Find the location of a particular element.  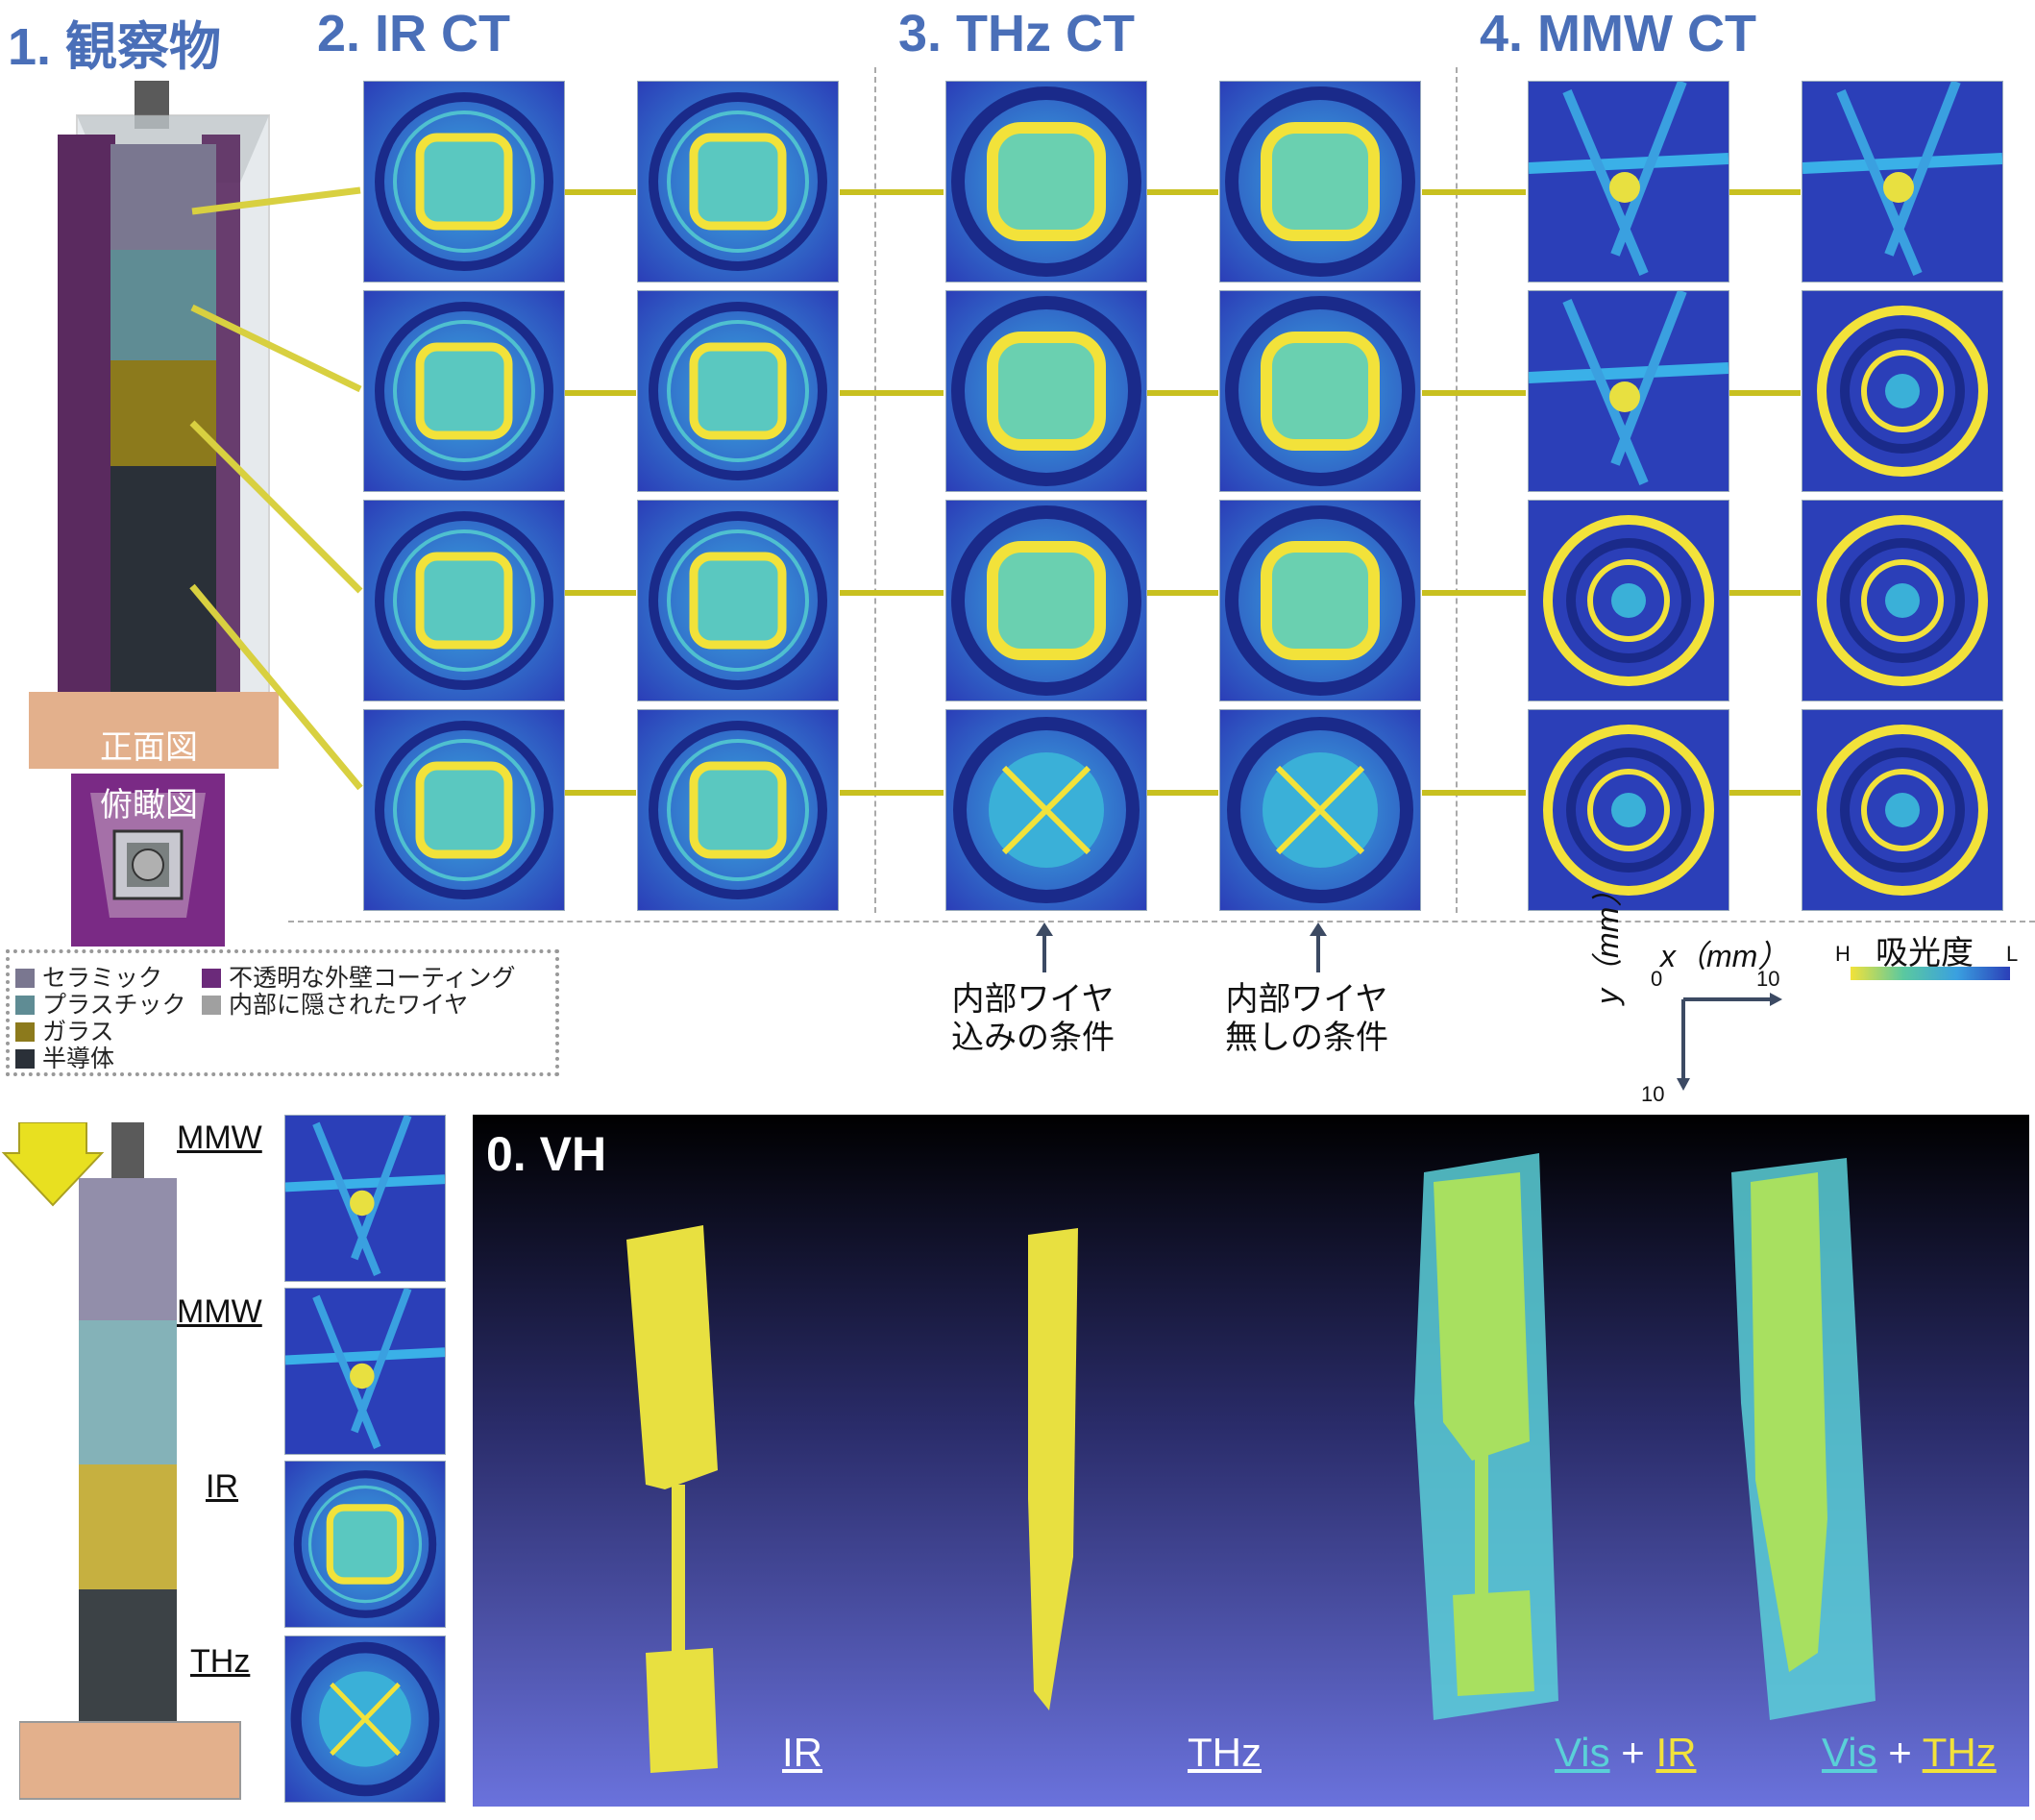

colorbar-high: H is located at coordinates (1843, 954).